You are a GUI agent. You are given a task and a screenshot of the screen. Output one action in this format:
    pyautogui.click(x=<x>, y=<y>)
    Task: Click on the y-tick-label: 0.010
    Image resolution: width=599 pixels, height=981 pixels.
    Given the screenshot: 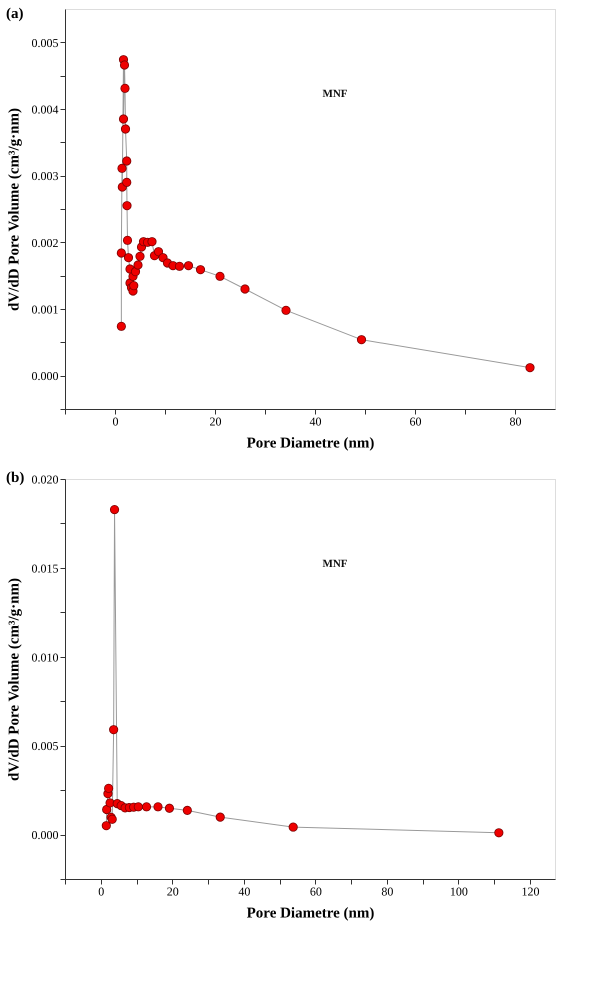 What is the action you would take?
    pyautogui.click(x=45, y=657)
    